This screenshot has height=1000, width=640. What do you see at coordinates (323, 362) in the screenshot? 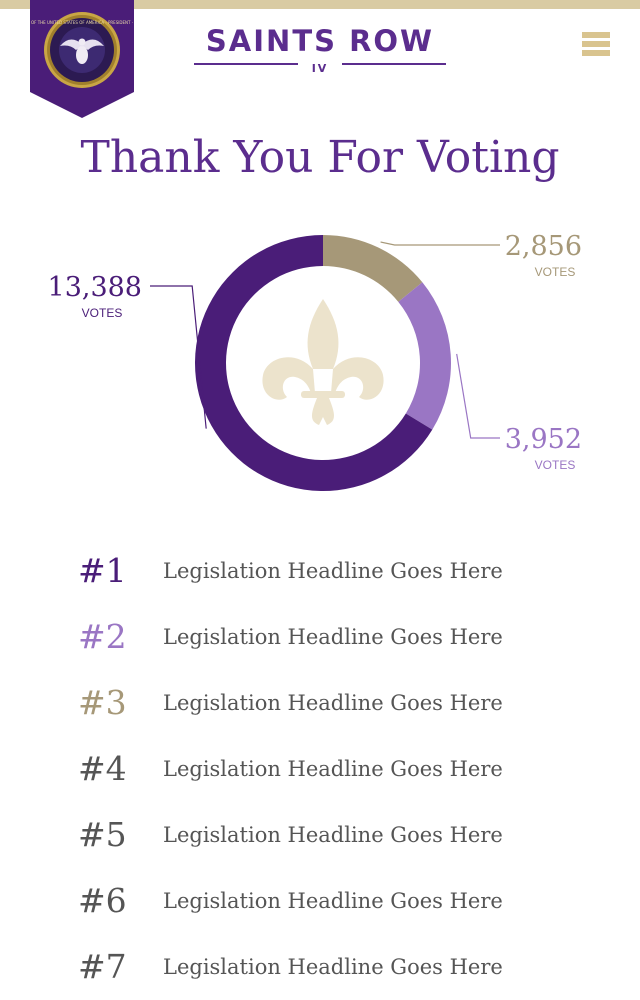
I see `fleur-de-lis-icon` at bounding box center [323, 362].